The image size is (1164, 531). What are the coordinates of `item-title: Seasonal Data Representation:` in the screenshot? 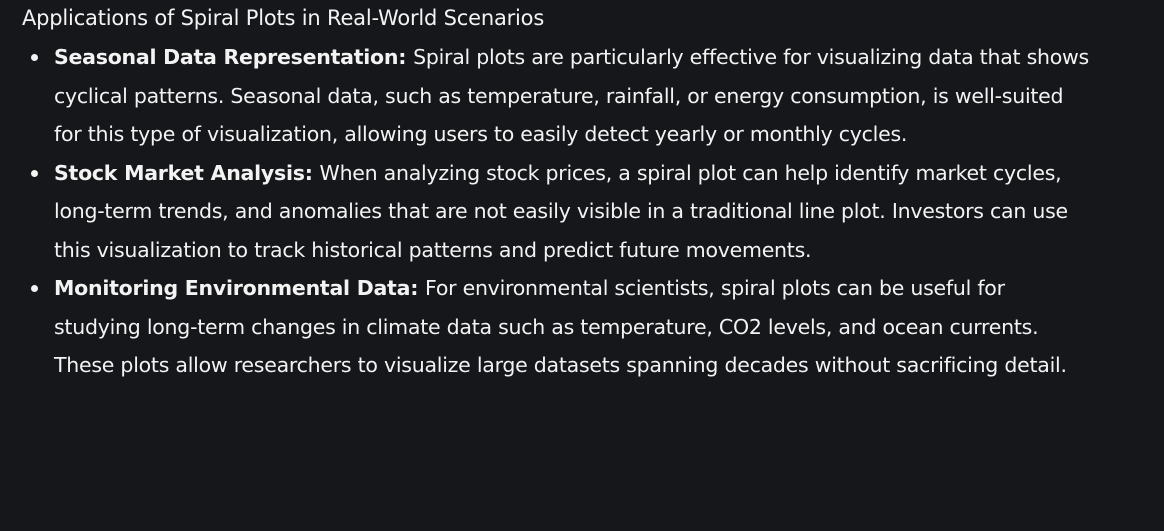 It's located at (234, 57).